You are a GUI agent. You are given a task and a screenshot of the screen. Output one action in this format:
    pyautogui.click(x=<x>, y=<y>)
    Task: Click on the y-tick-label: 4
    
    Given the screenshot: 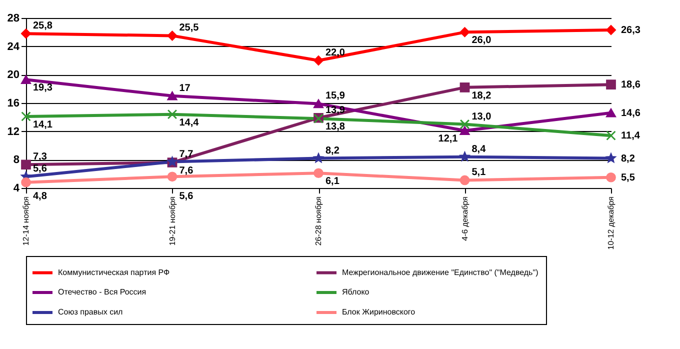 What is the action you would take?
    pyautogui.click(x=16, y=188)
    